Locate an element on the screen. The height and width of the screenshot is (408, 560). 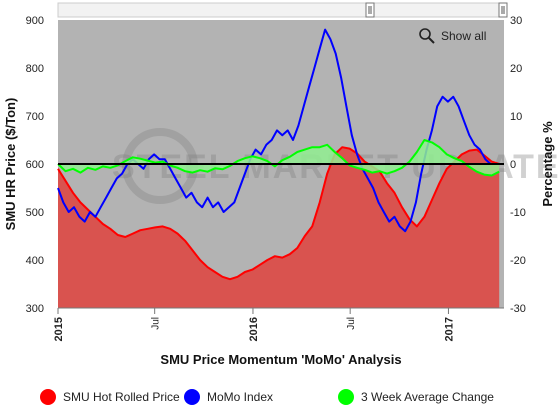
y-left-tick-label: 300 is located at coordinates (35, 309).